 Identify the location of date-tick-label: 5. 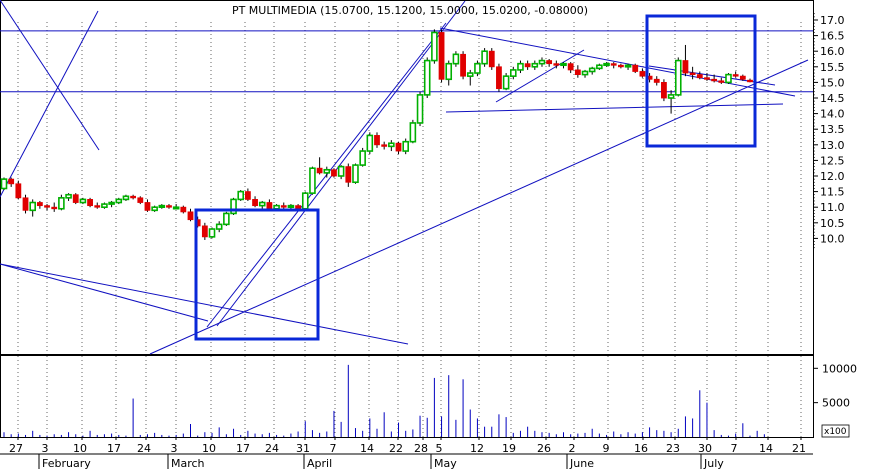
(439, 448).